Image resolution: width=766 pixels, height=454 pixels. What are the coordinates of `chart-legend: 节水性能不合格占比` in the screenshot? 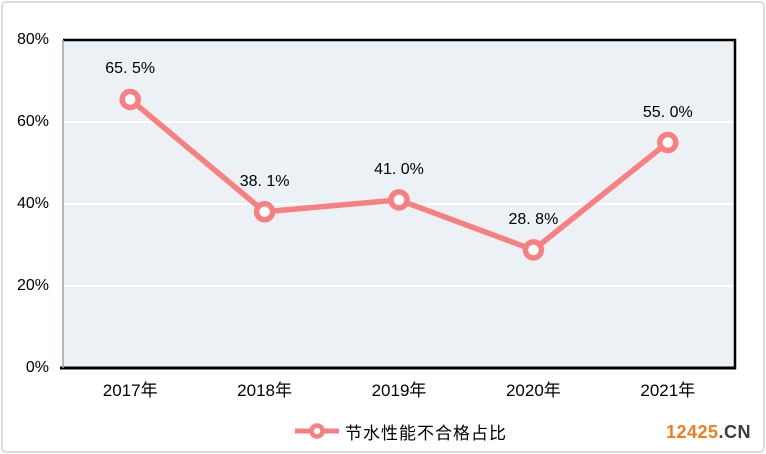 It's located at (400, 431).